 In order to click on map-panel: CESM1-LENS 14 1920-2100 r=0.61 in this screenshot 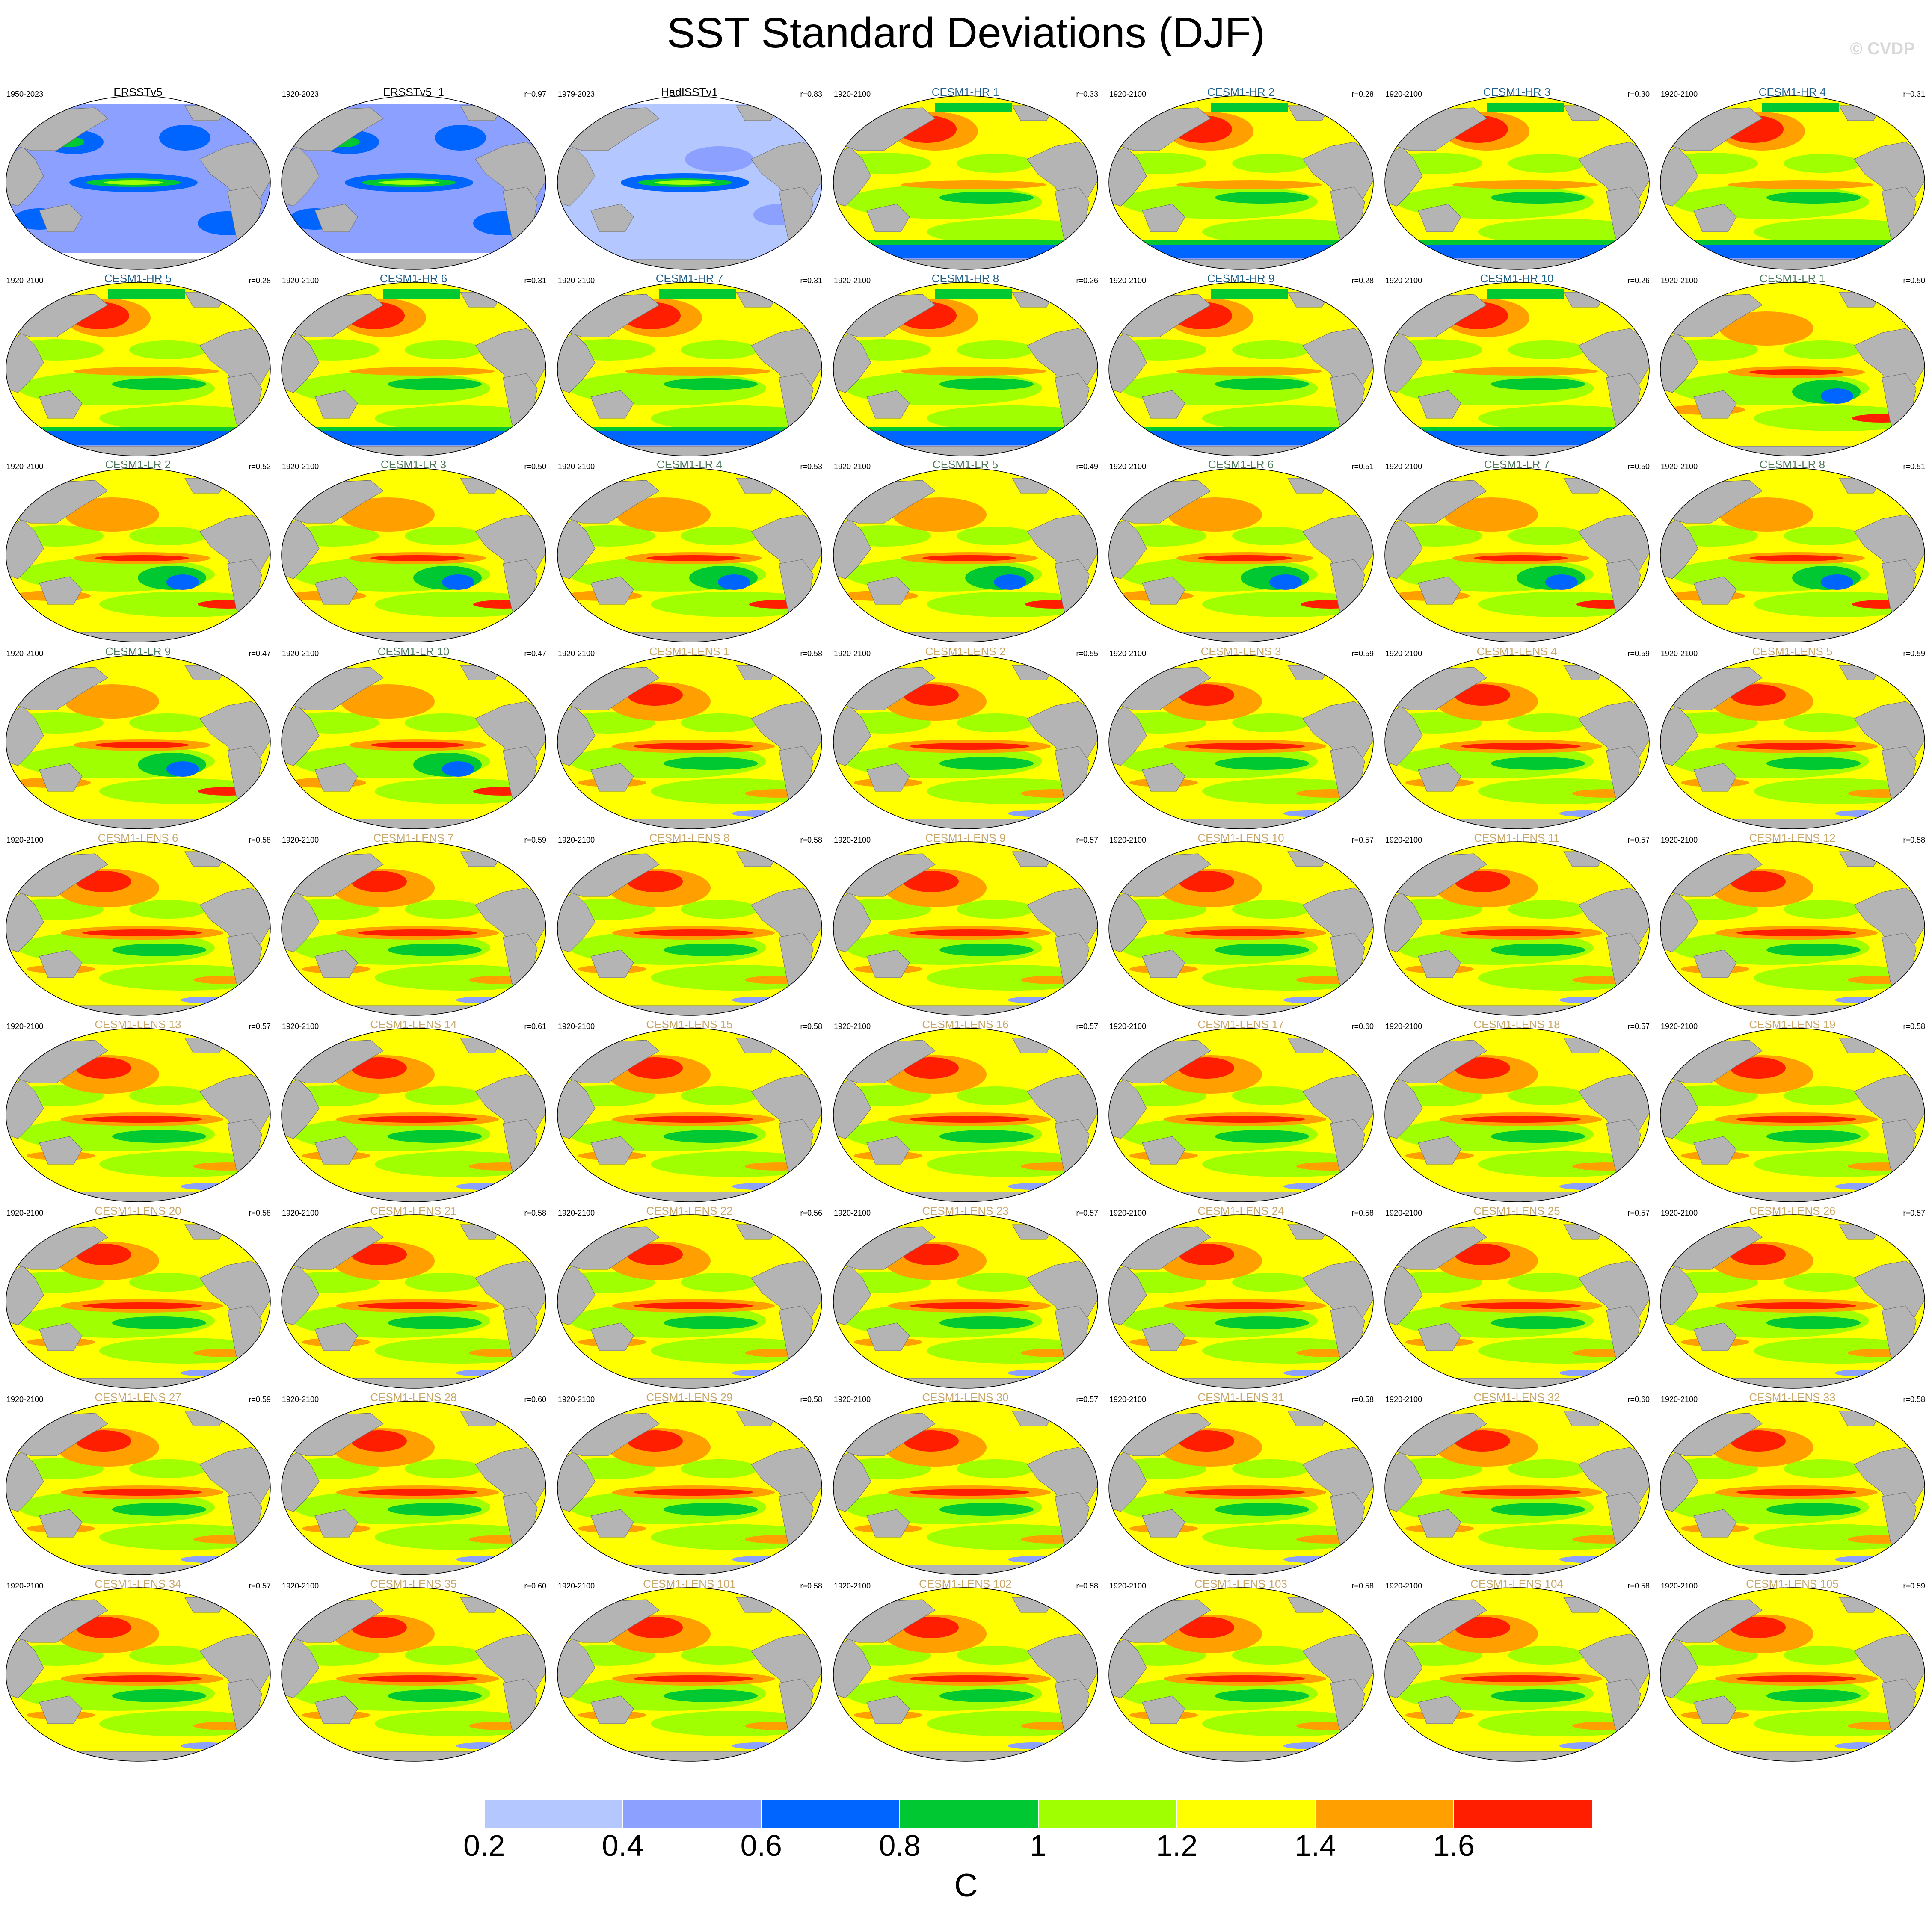, I will do `click(413, 1111)`.